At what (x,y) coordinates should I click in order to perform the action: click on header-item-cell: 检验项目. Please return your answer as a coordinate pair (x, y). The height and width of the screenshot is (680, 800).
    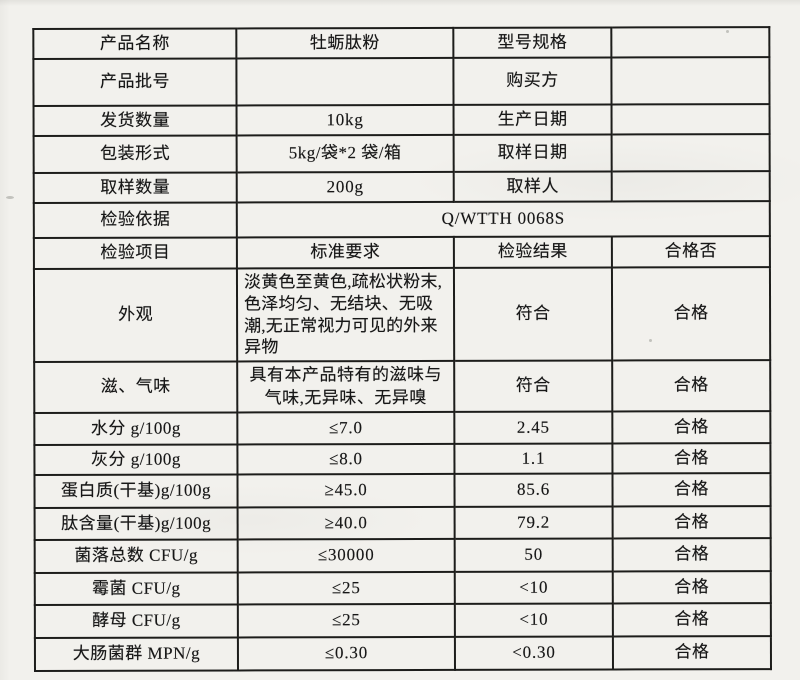
    Looking at the image, I should click on (135, 253).